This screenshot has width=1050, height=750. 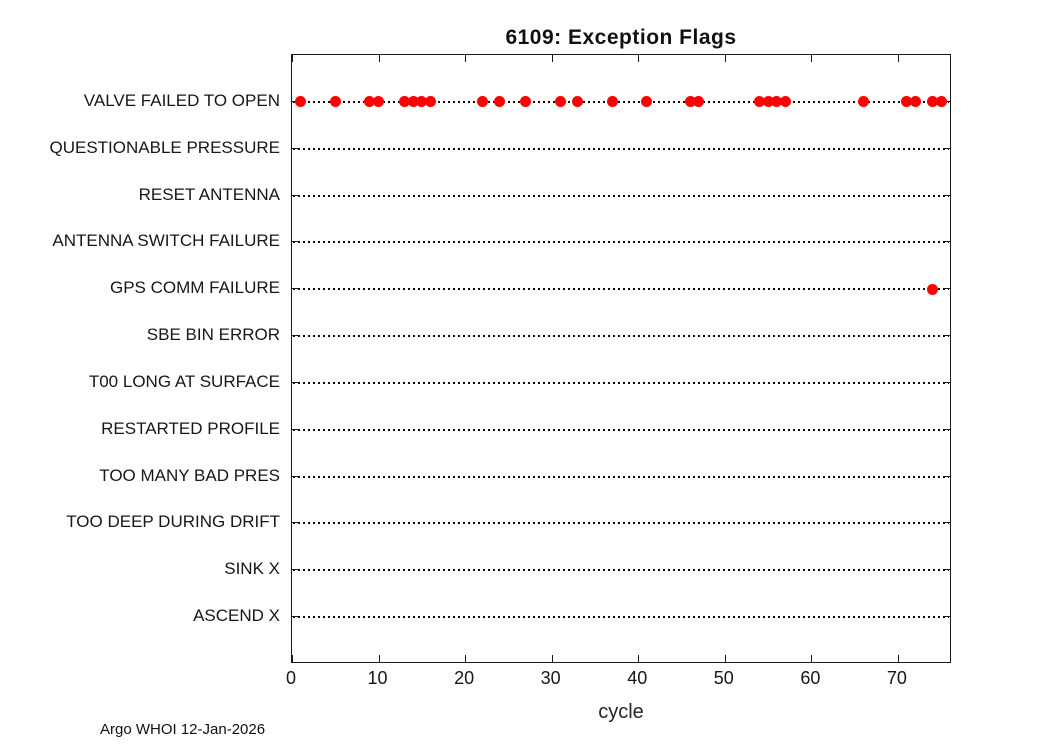 What do you see at coordinates (637, 678) in the screenshot?
I see `x-tick-label: 40` at bounding box center [637, 678].